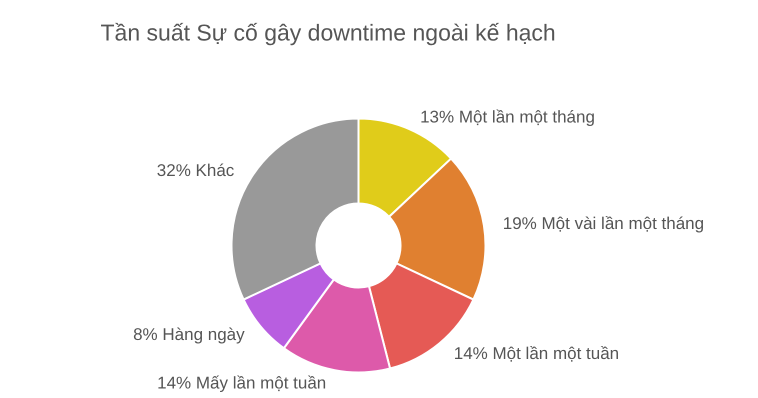 This screenshot has width=758, height=398. I want to click on slice-label: 8% Hàng ngày, so click(189, 334).